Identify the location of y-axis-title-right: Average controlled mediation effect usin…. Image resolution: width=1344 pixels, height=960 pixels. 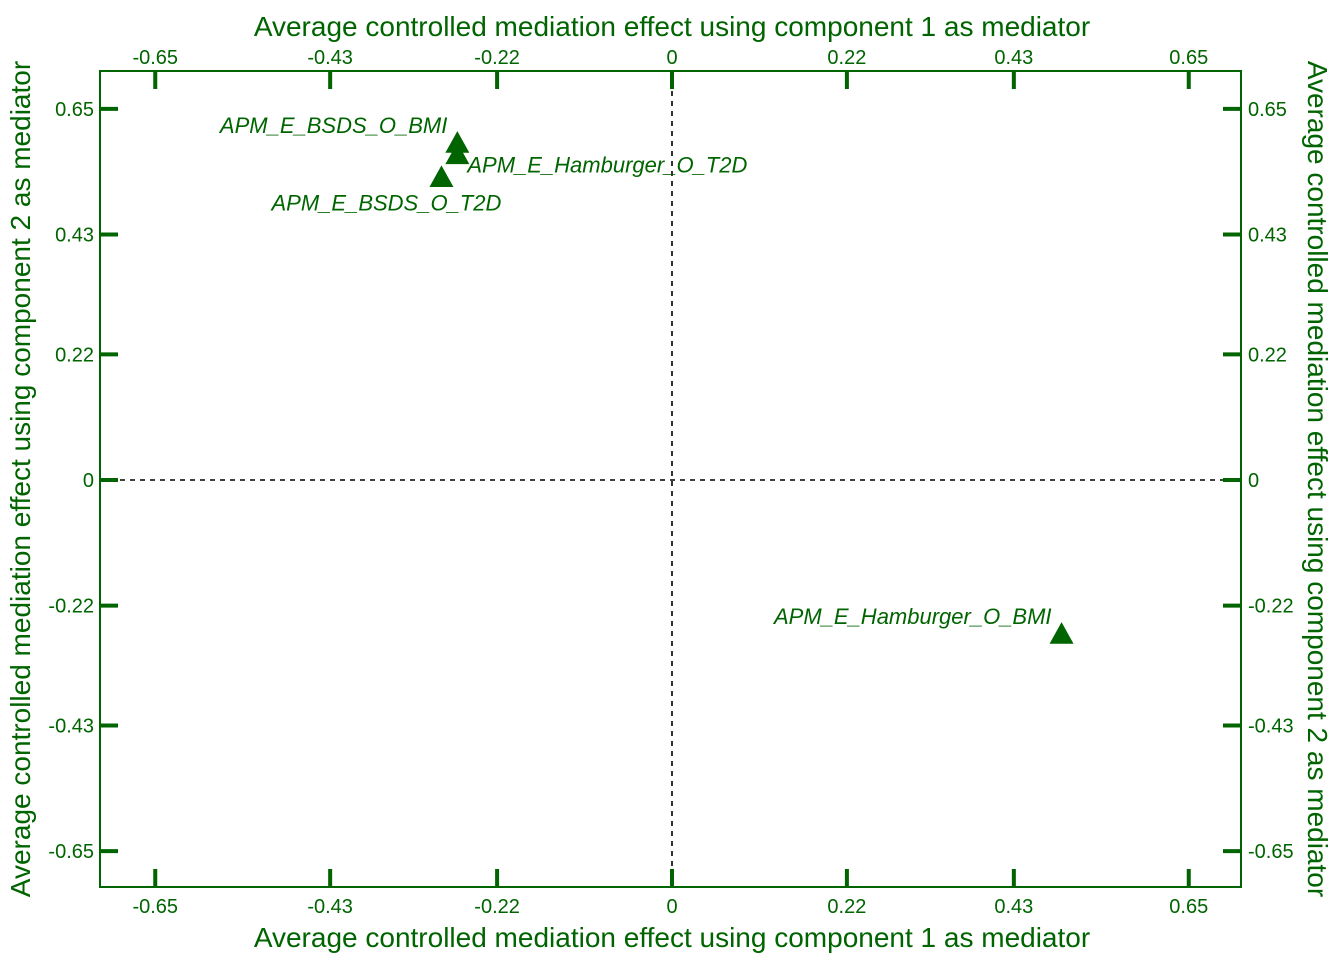
(1317, 479).